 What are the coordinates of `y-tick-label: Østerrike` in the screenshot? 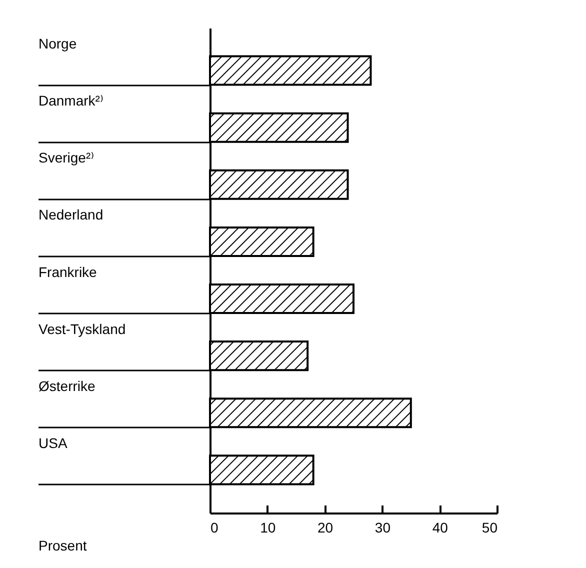 It's located at (67, 386).